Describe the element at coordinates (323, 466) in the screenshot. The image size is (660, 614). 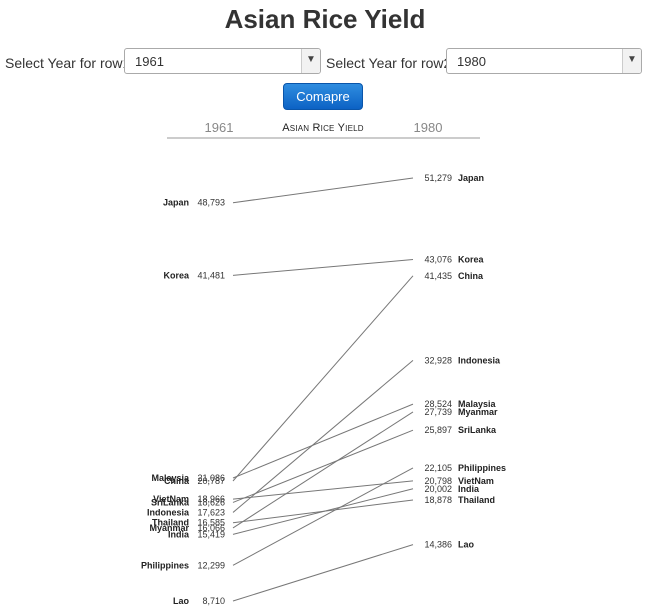
I see `slope-line-srilanka` at that location.